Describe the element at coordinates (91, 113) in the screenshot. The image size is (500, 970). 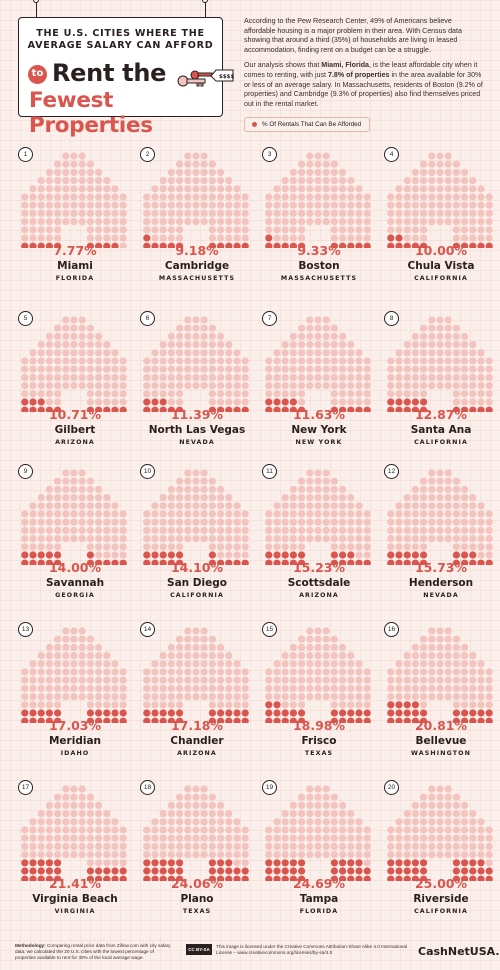
I see `title-line-2: Fewest Properties` at that location.